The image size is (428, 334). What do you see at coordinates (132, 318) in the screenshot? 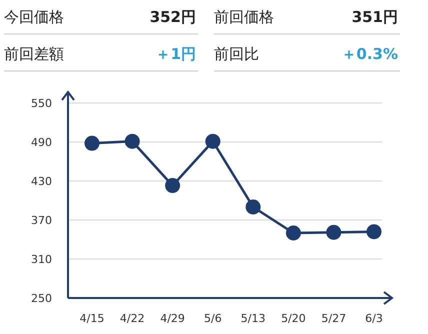
I see `x-tick-label: 4/22` at bounding box center [132, 318].